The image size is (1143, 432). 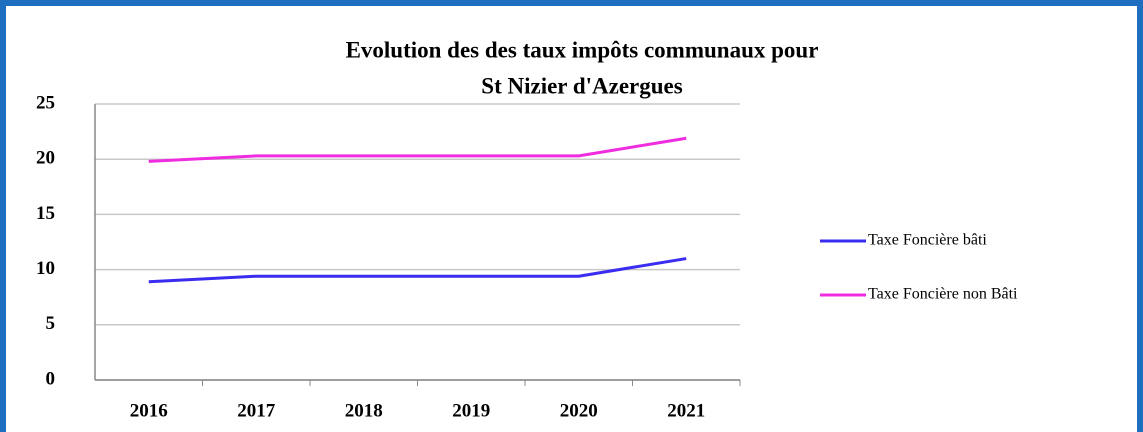 I want to click on legend-label: Taxe Foncière non Bâti, so click(x=943, y=294).